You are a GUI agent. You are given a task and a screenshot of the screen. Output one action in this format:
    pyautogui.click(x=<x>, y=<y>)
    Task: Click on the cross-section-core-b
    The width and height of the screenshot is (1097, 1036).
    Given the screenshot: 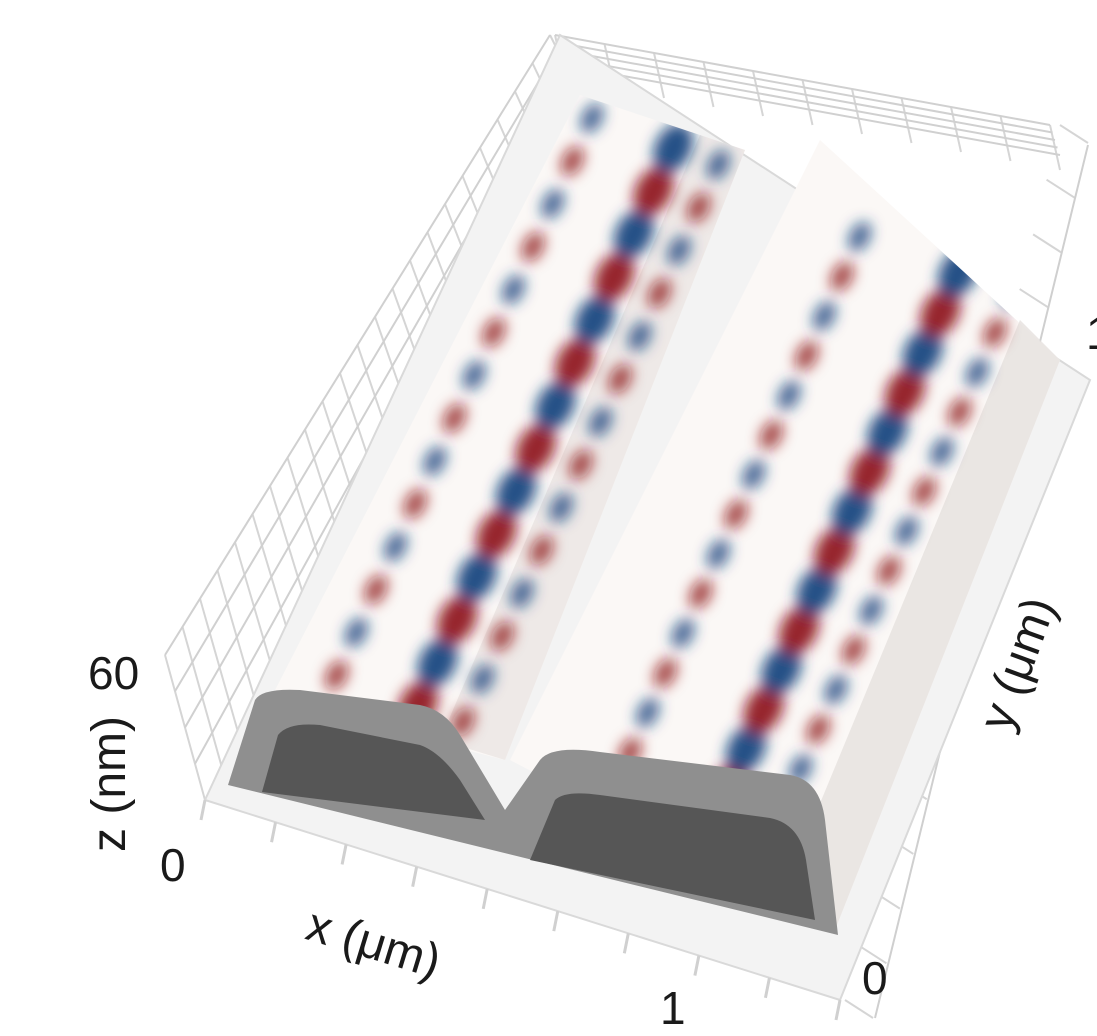 What is the action you would take?
    pyautogui.click(x=672, y=856)
    